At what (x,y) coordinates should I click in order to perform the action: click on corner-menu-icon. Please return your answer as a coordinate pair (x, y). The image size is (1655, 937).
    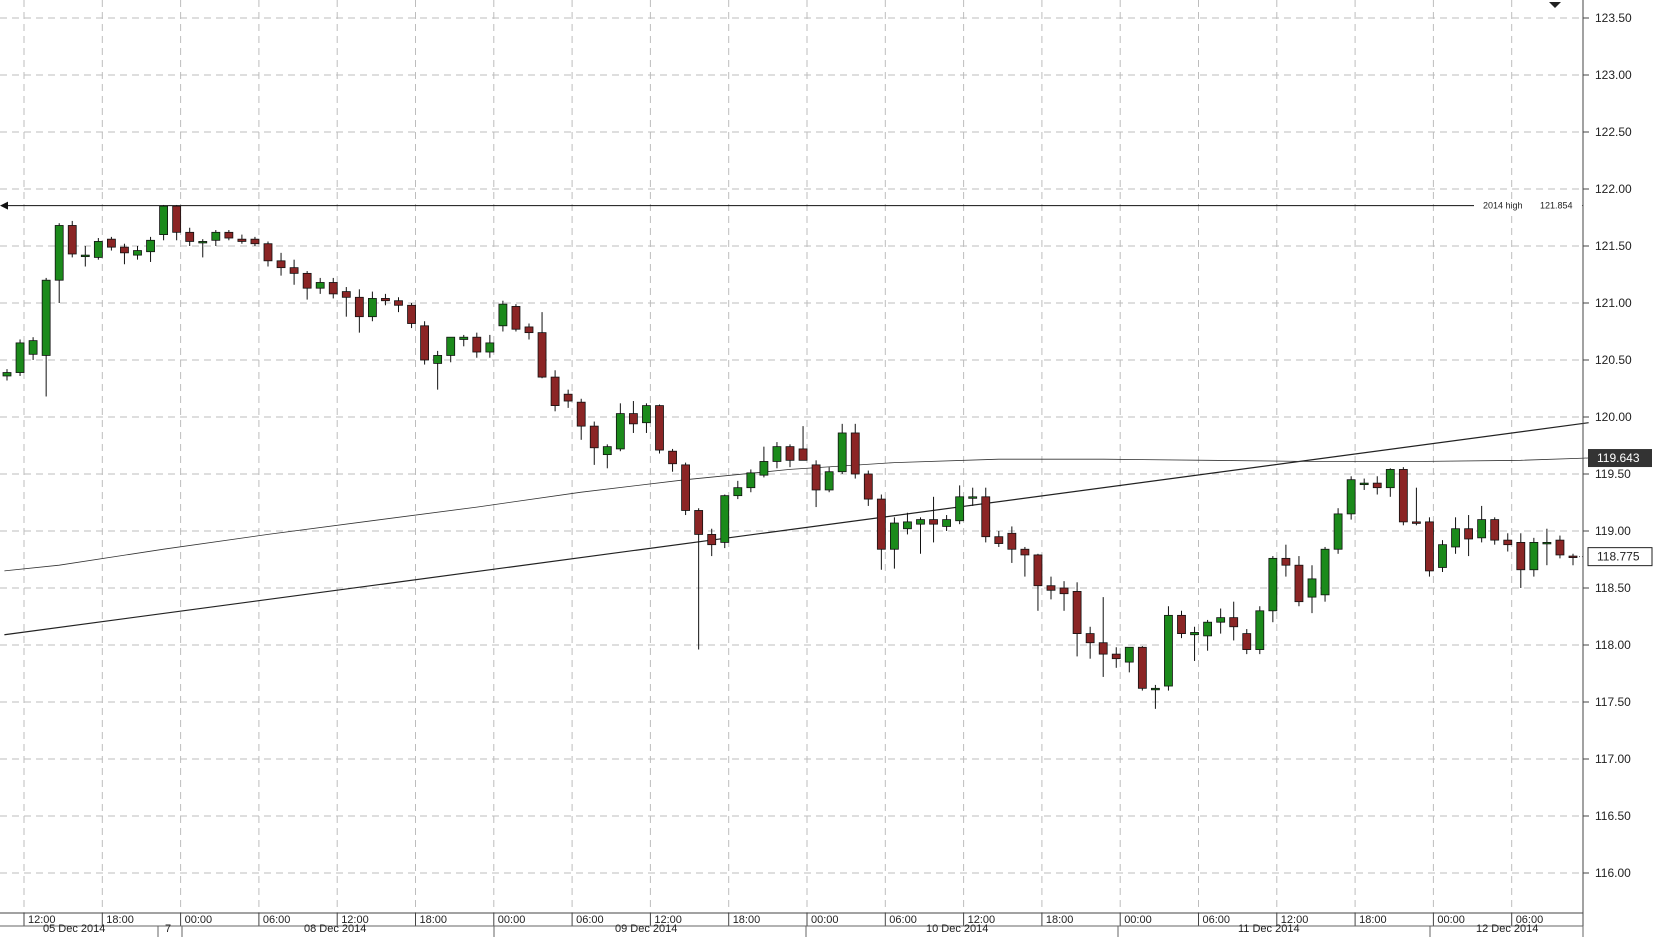
    Looking at the image, I should click on (1555, 5).